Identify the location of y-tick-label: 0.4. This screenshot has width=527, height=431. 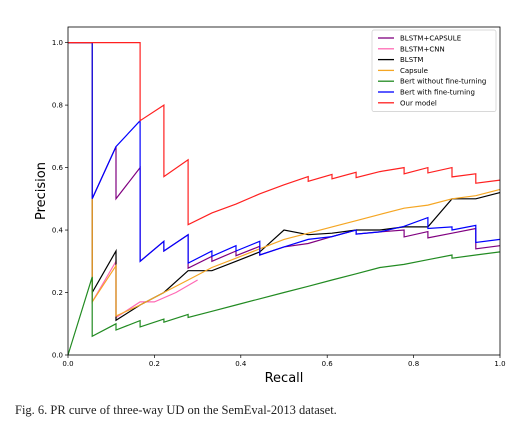
(58, 231).